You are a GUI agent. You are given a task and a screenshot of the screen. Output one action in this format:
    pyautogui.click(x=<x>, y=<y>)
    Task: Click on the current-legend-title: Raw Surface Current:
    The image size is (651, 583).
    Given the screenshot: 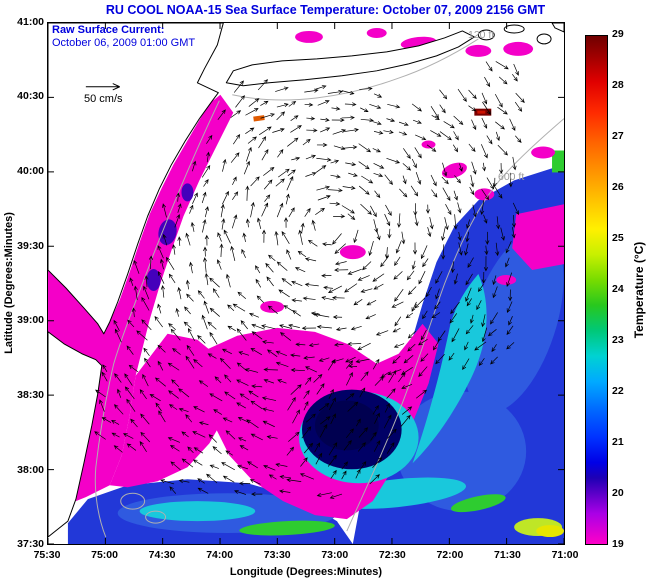 What is the action you would take?
    pyautogui.click(x=108, y=30)
    